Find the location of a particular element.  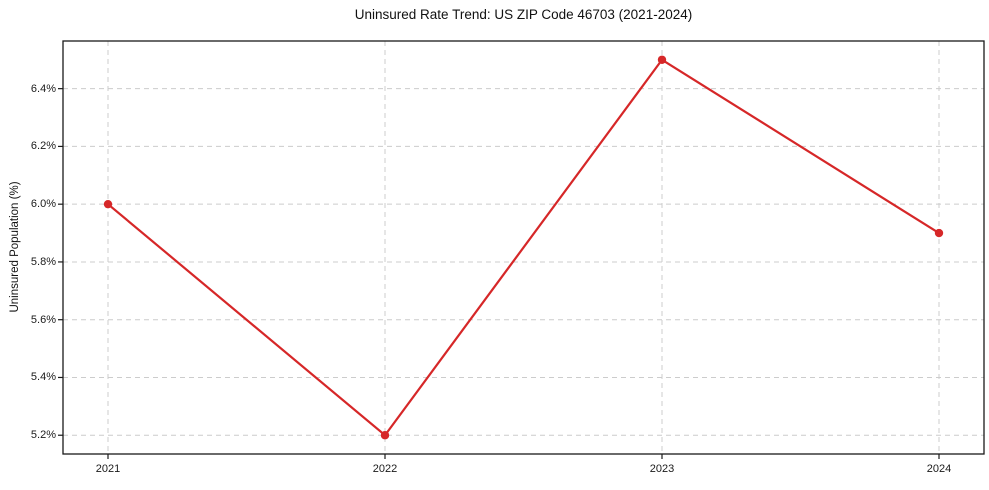

x-tick-label: 2024 is located at coordinates (939, 469).